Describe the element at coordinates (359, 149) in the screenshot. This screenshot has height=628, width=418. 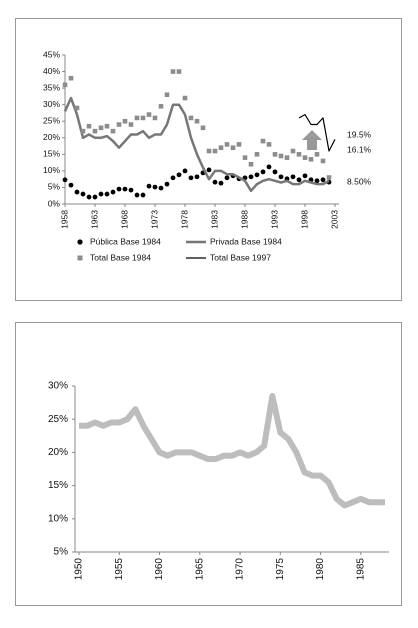
I see `annotation: 16.1%` at that location.